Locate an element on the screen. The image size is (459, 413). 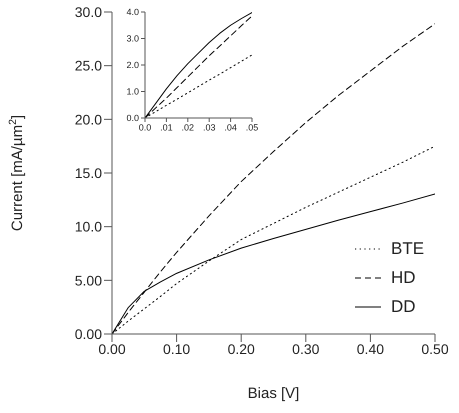
y-tick-label: 0.0 is located at coordinates (132, 118).